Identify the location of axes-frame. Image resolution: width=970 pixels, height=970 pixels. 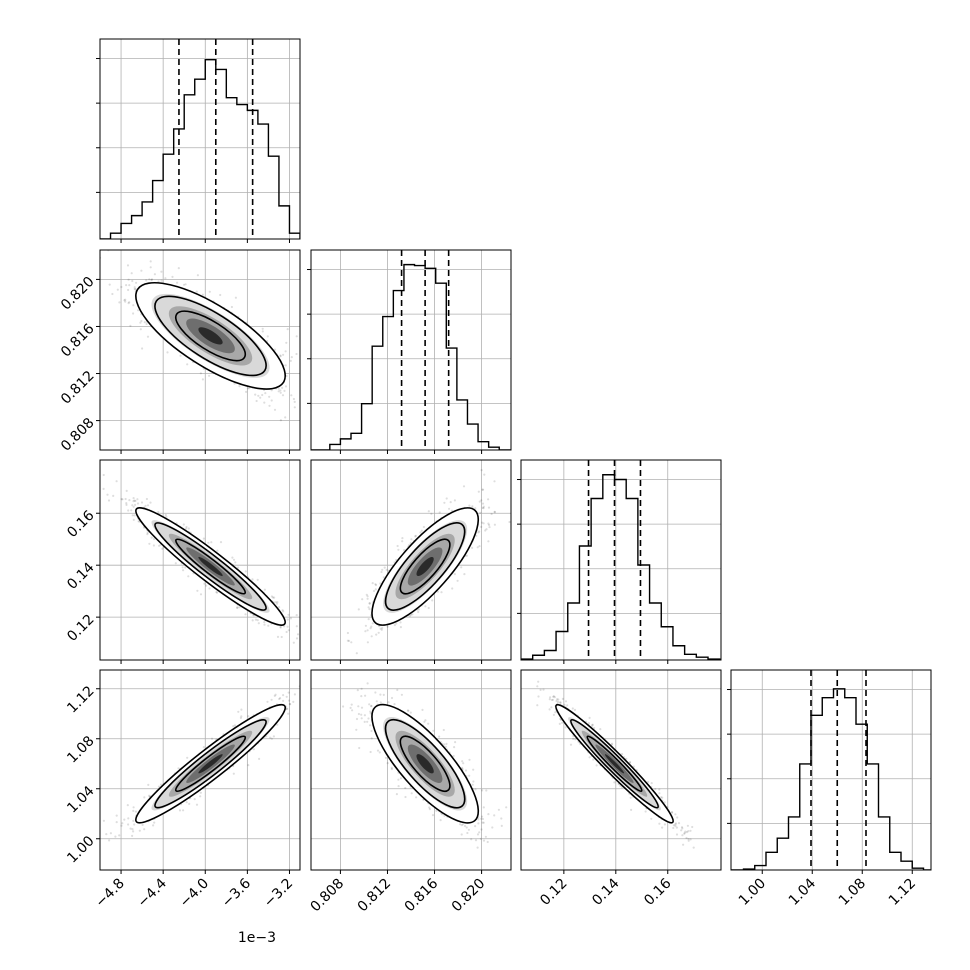
(411, 350).